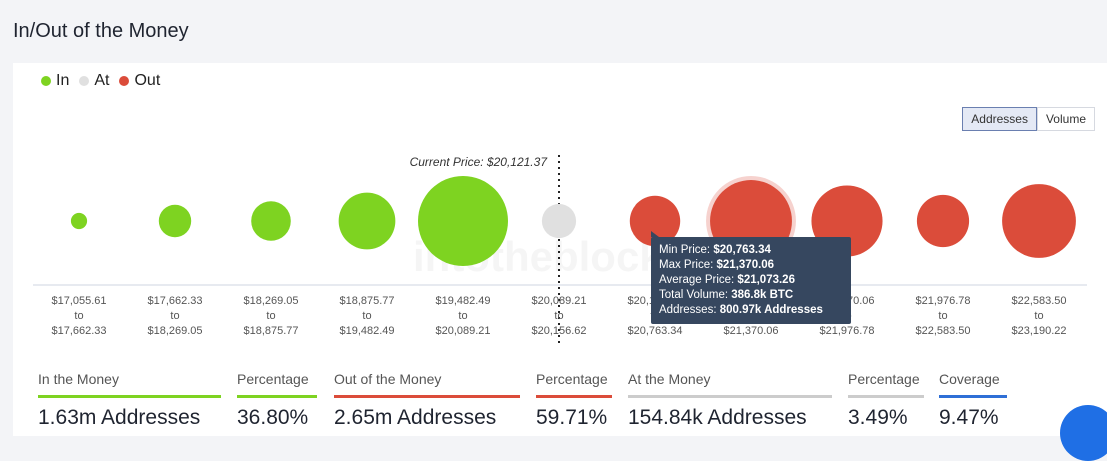 The image size is (1107, 461). What do you see at coordinates (969, 417) in the screenshot?
I see `stat-value: 9.47%` at bounding box center [969, 417].